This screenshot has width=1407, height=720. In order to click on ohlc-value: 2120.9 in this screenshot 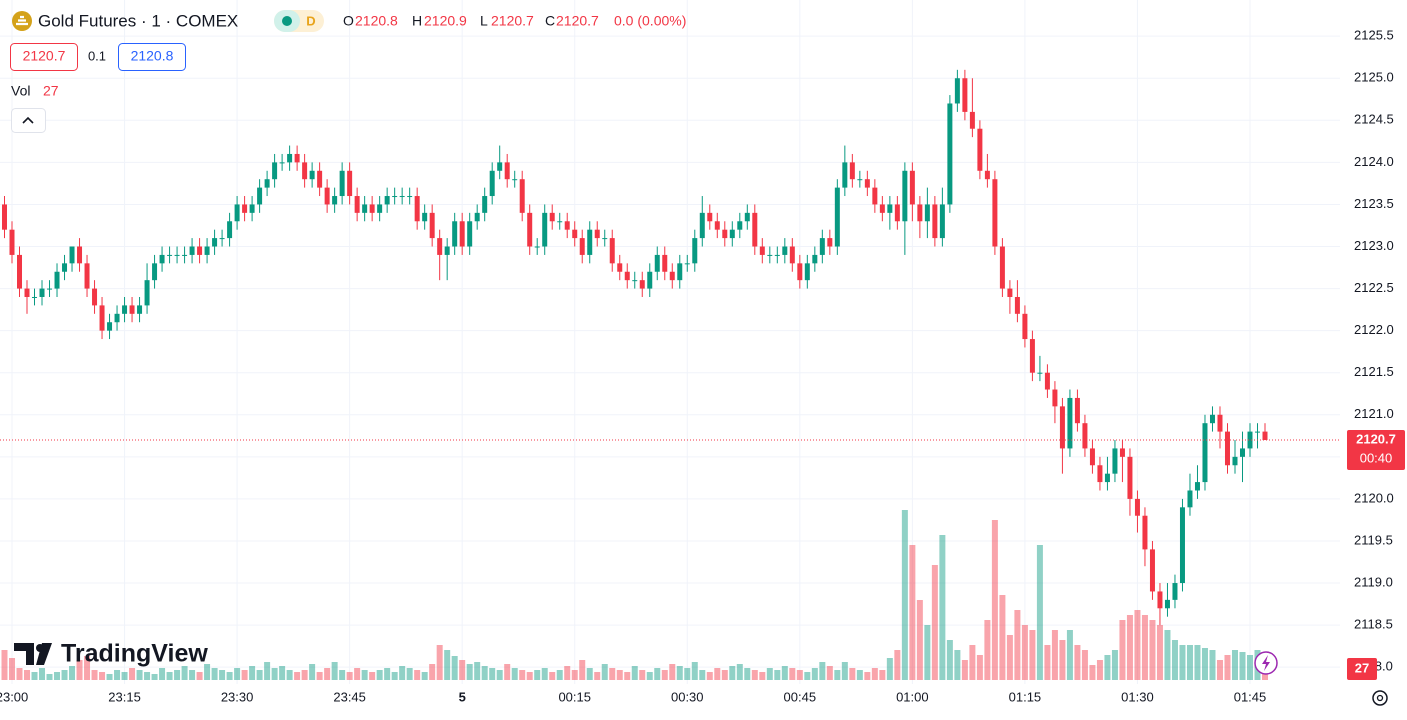, I will do `click(445, 21)`.